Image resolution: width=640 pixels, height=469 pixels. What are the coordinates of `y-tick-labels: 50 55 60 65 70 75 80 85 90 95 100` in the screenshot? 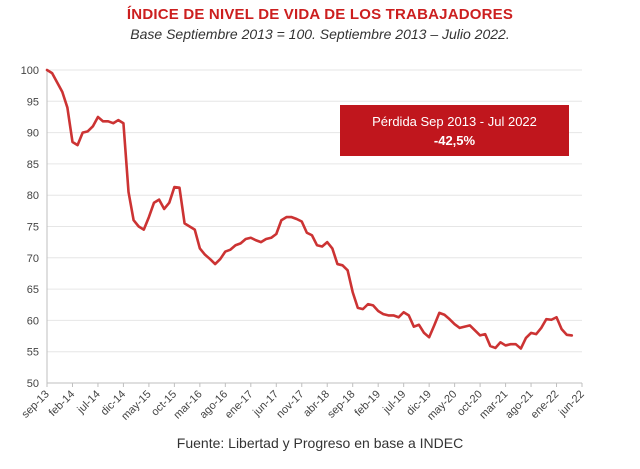 It's located at (30, 227).